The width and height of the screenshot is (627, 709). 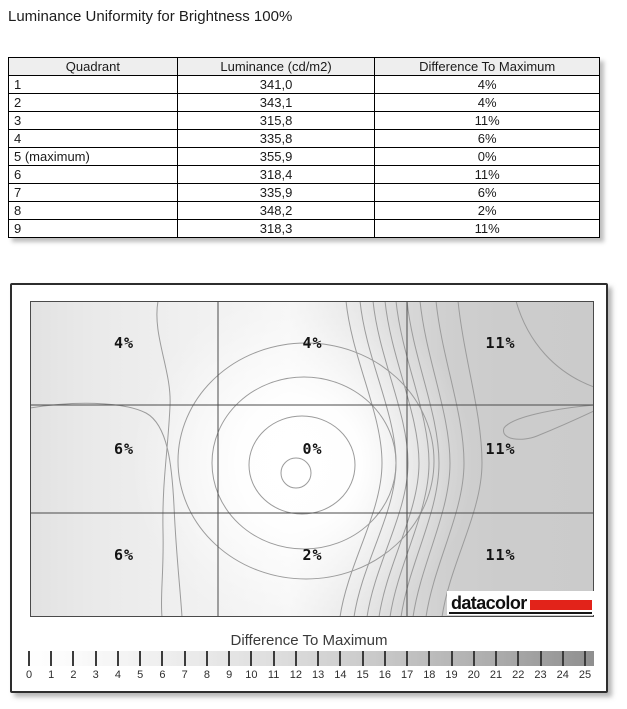 I want to click on colorbar-tick-label: 14, so click(x=340, y=675).